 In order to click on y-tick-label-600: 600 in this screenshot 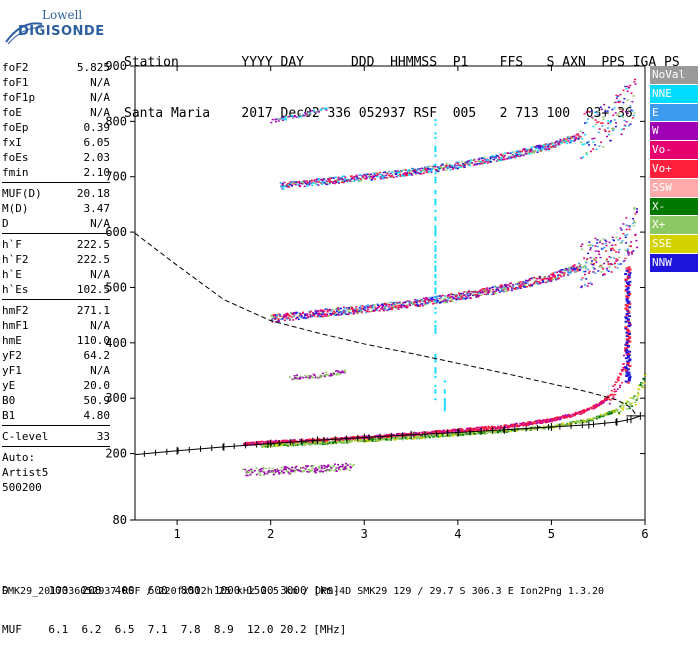, I will do `click(116, 232)`.